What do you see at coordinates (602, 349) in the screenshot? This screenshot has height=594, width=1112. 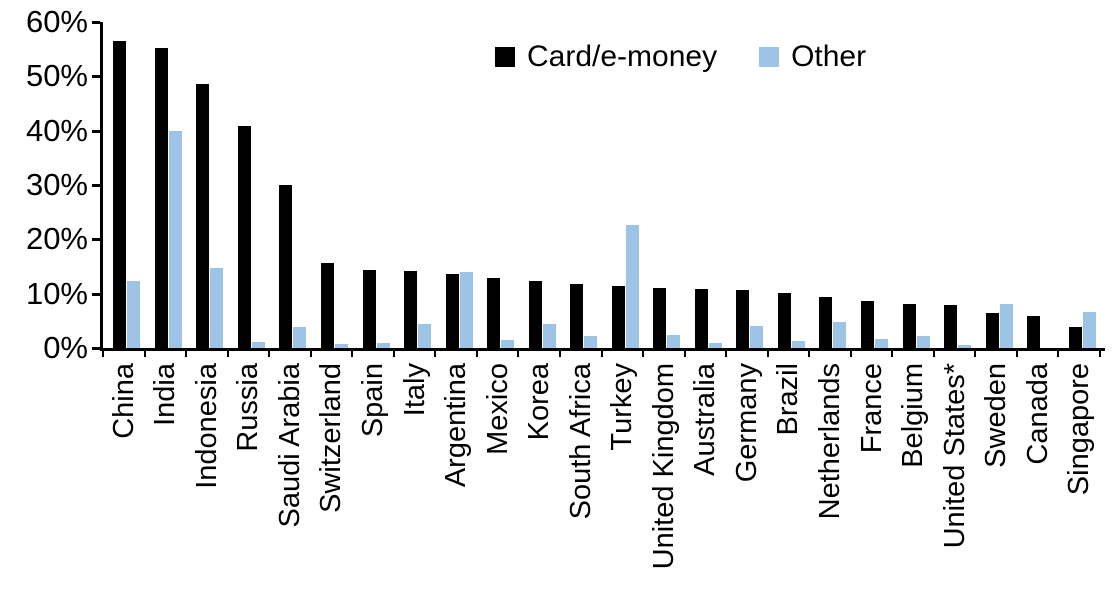 I see `x-axis` at bounding box center [602, 349].